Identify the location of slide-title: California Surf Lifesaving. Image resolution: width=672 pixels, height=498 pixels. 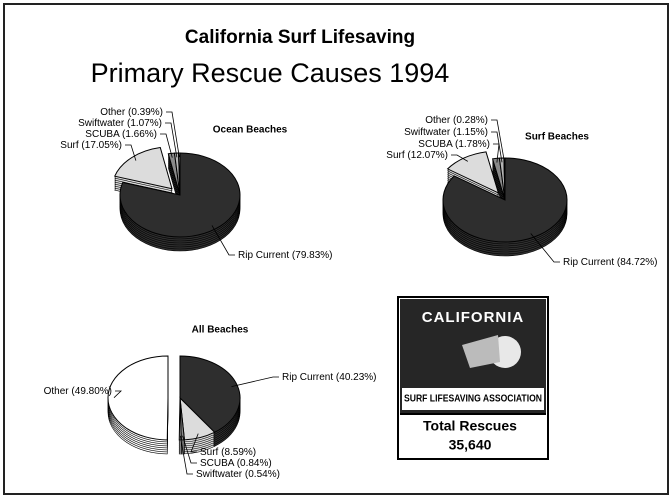
(300, 37).